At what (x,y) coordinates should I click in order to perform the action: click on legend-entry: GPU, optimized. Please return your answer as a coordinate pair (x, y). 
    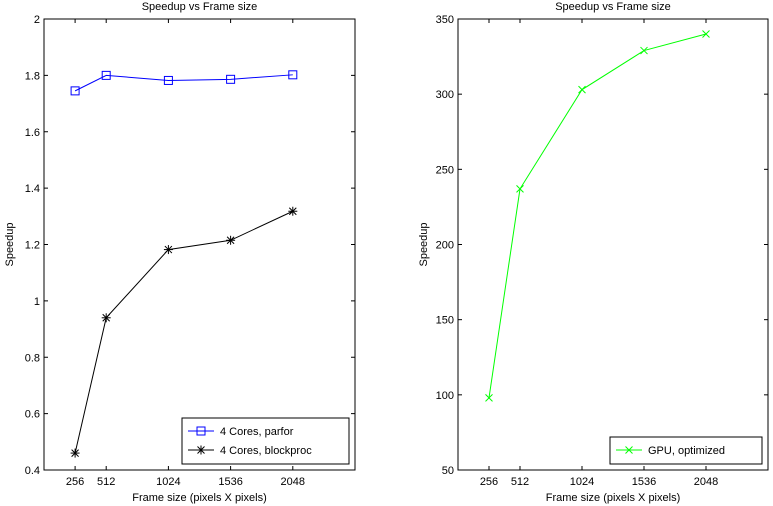
    Looking at the image, I should click on (670, 451).